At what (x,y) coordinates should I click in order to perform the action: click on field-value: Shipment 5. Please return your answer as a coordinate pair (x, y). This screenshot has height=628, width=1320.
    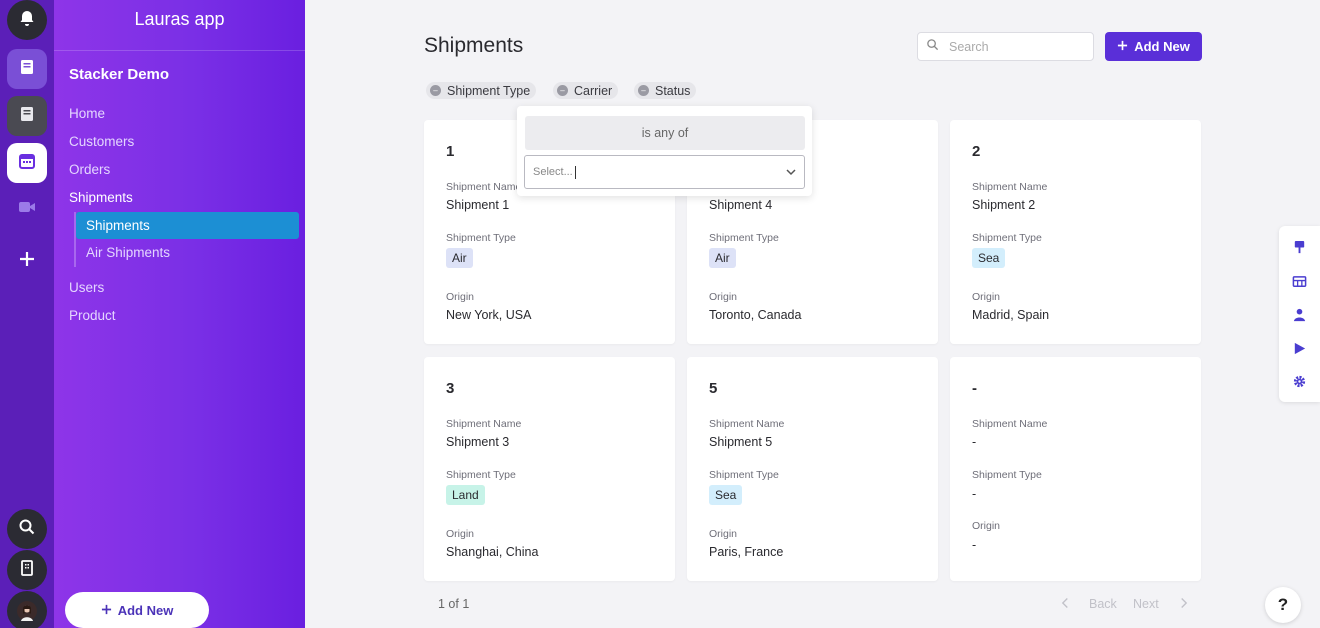
    Looking at the image, I should click on (741, 442).